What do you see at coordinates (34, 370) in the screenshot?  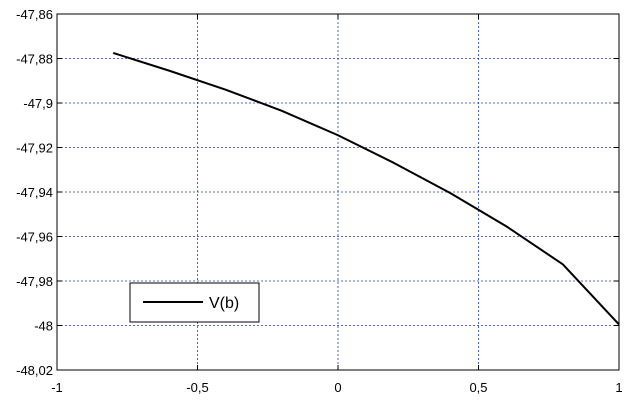 I see `y-tick-label: -48,02` at bounding box center [34, 370].